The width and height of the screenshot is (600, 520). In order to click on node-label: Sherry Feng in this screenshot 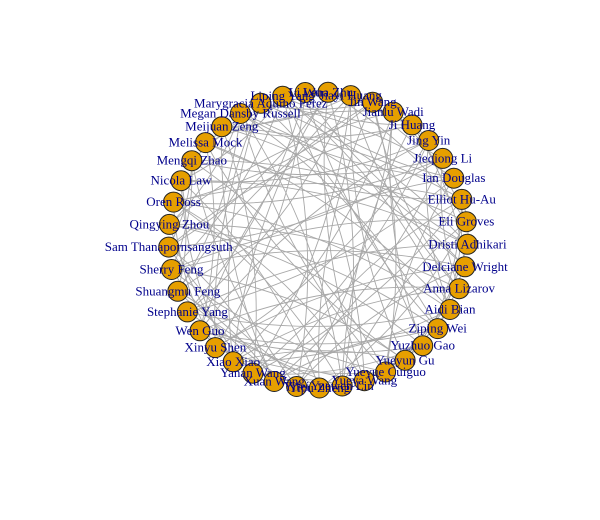, I will do `click(172, 269)`.